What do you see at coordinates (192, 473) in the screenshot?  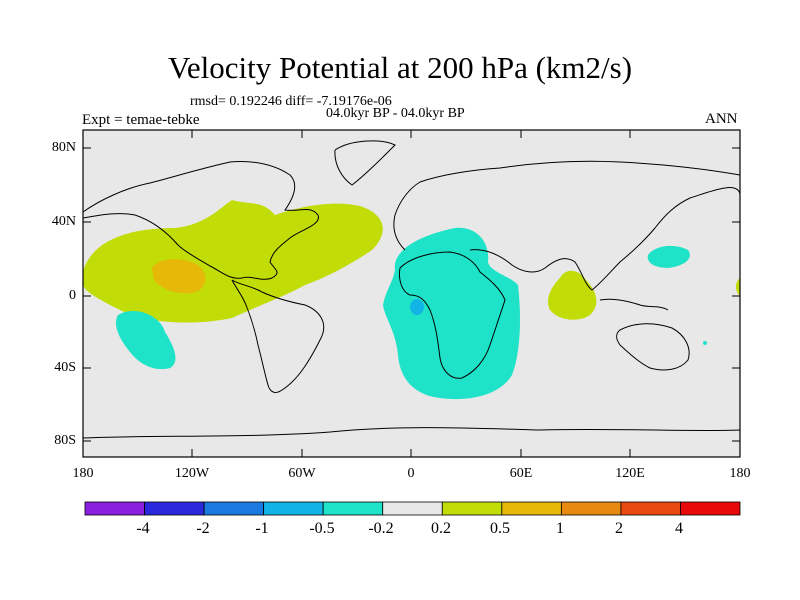 I see `x-tick-label: 120W` at bounding box center [192, 473].